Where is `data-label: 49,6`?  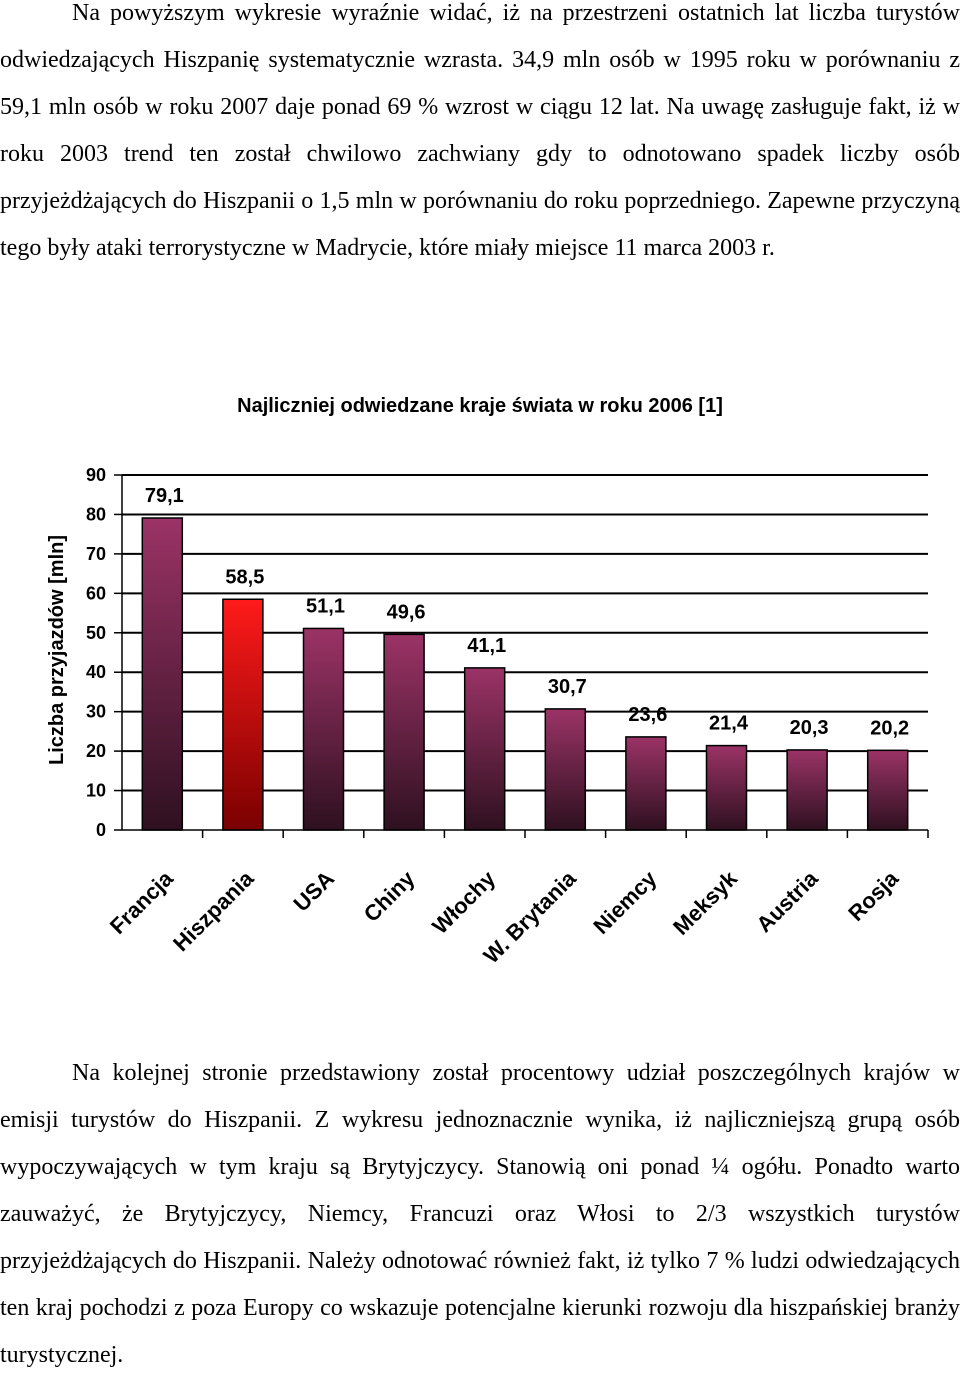 data-label: 49,6 is located at coordinates (406, 612).